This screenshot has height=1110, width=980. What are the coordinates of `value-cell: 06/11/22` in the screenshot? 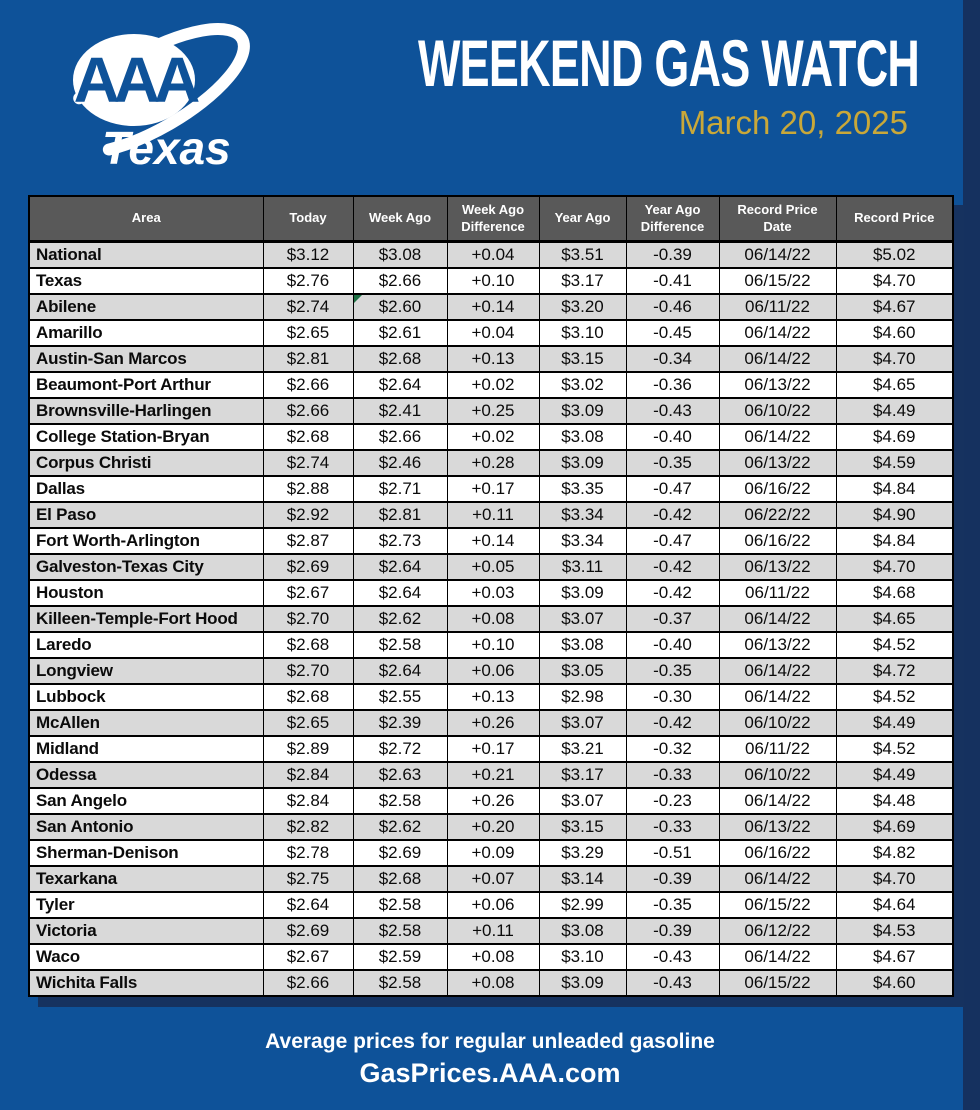 It's located at (777, 749).